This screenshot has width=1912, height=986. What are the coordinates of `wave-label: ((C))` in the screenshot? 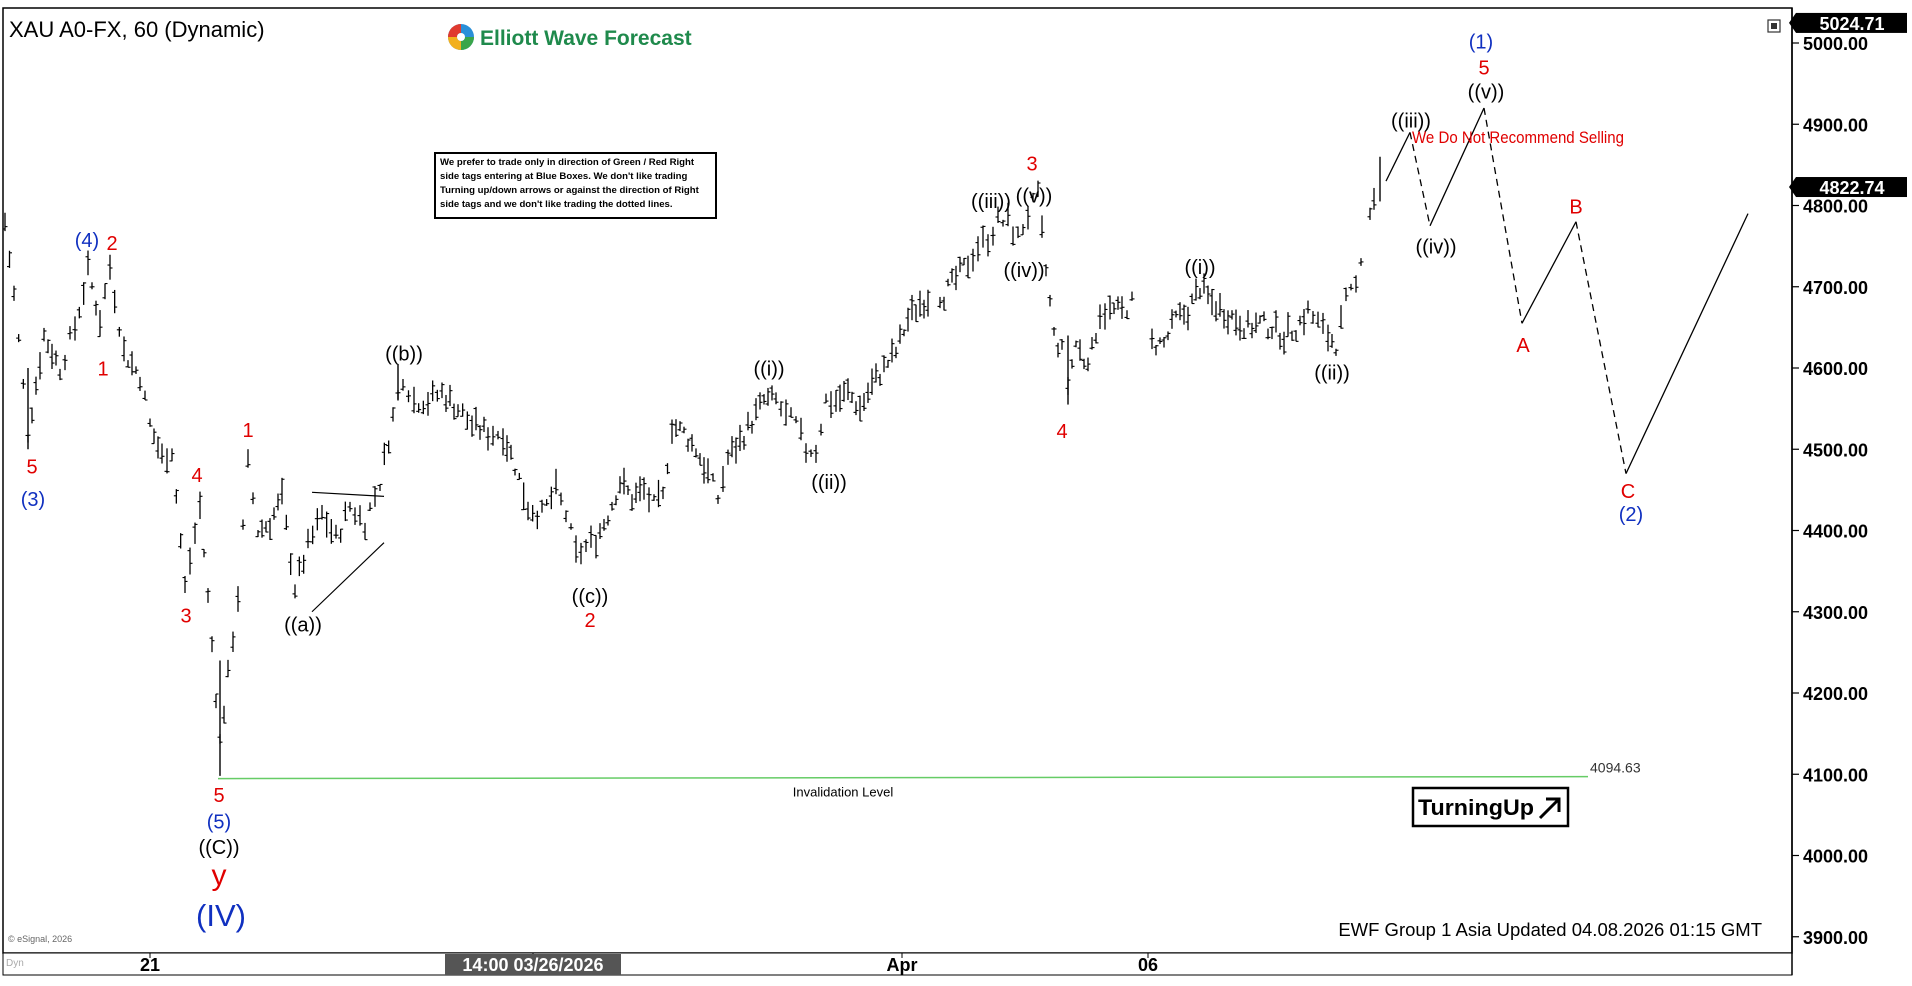 It's located at (218, 848).